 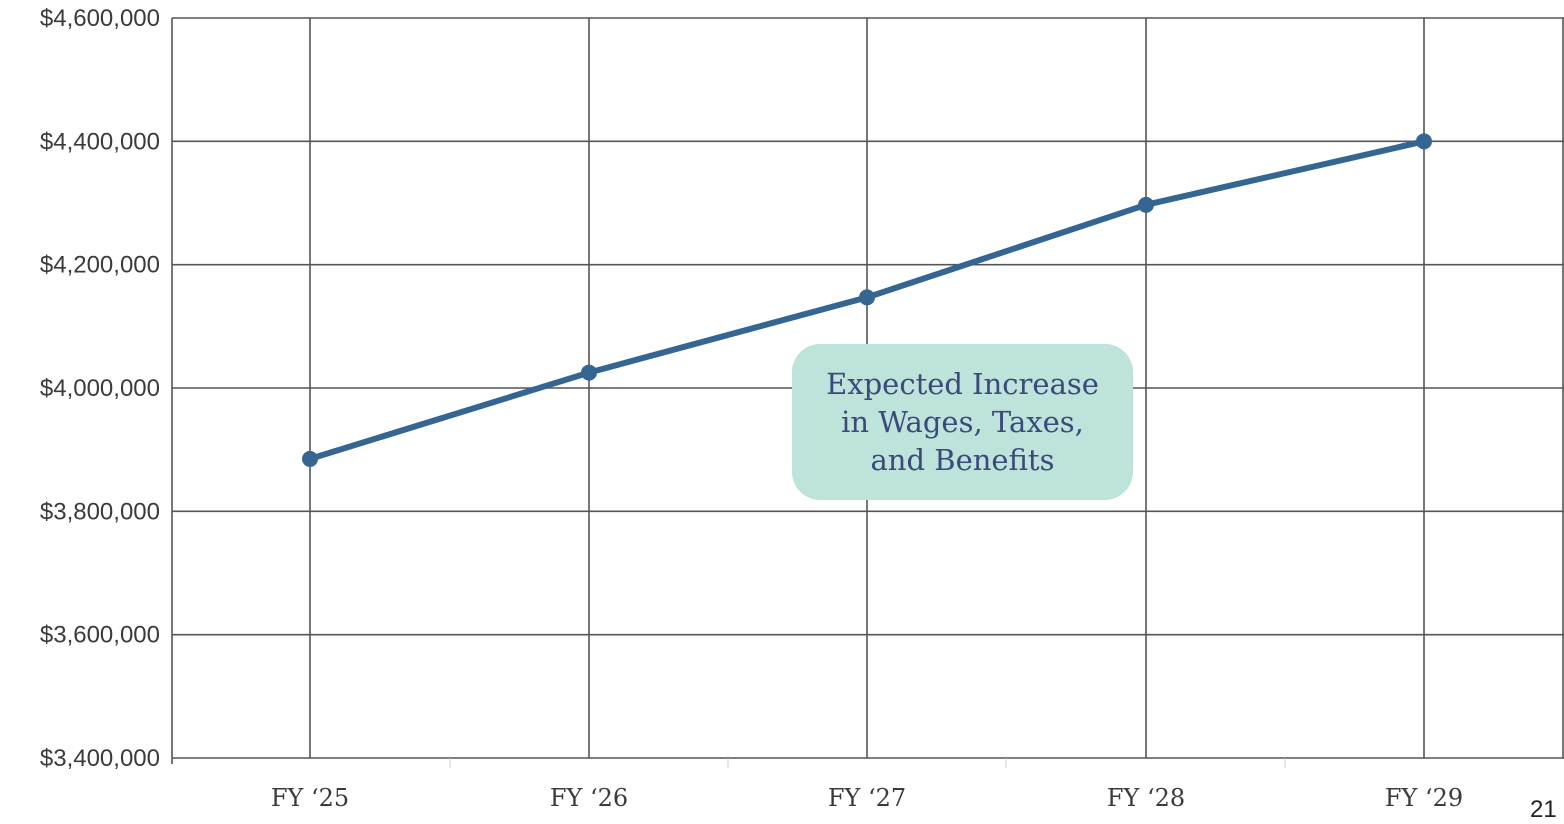 What do you see at coordinates (100, 511) in the screenshot?
I see `y-tick-label: $3,800,000` at bounding box center [100, 511].